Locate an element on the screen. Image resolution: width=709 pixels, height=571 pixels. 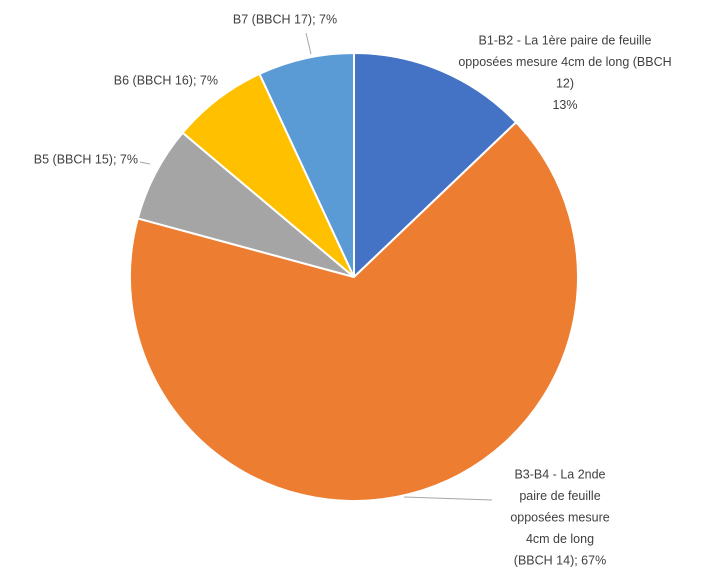
data-label: B7 (BBCH 17); 7% is located at coordinates (285, 19).